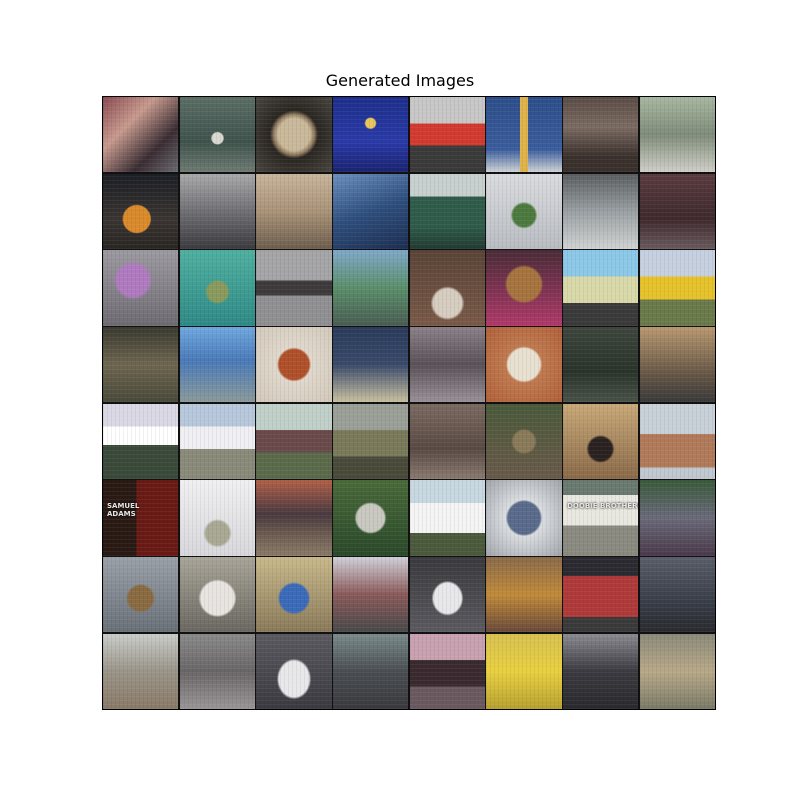 The width and height of the screenshot is (800, 800). I want to click on generated-image-stone-arch, so click(601, 441).